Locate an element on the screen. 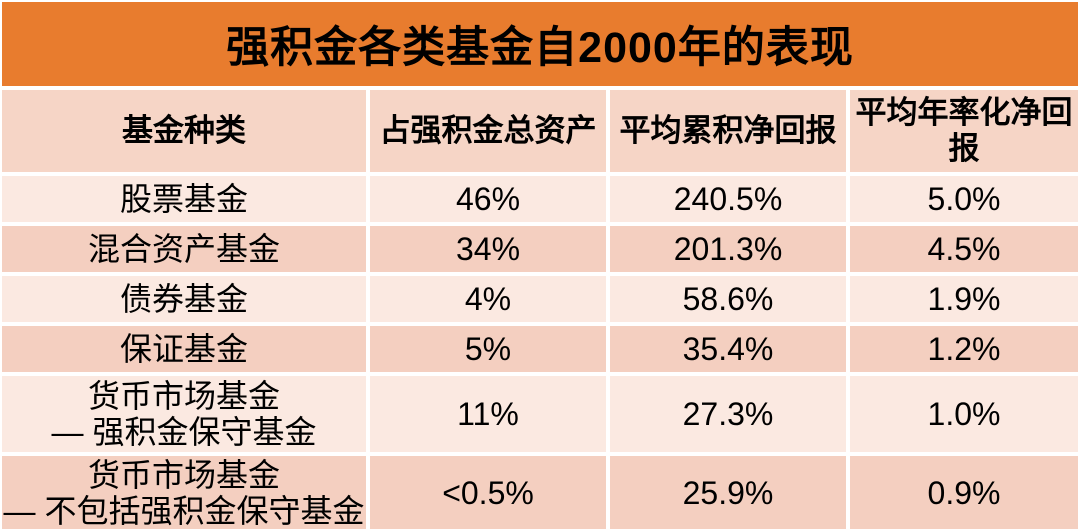  cell-value: 35.4% is located at coordinates (728, 349).